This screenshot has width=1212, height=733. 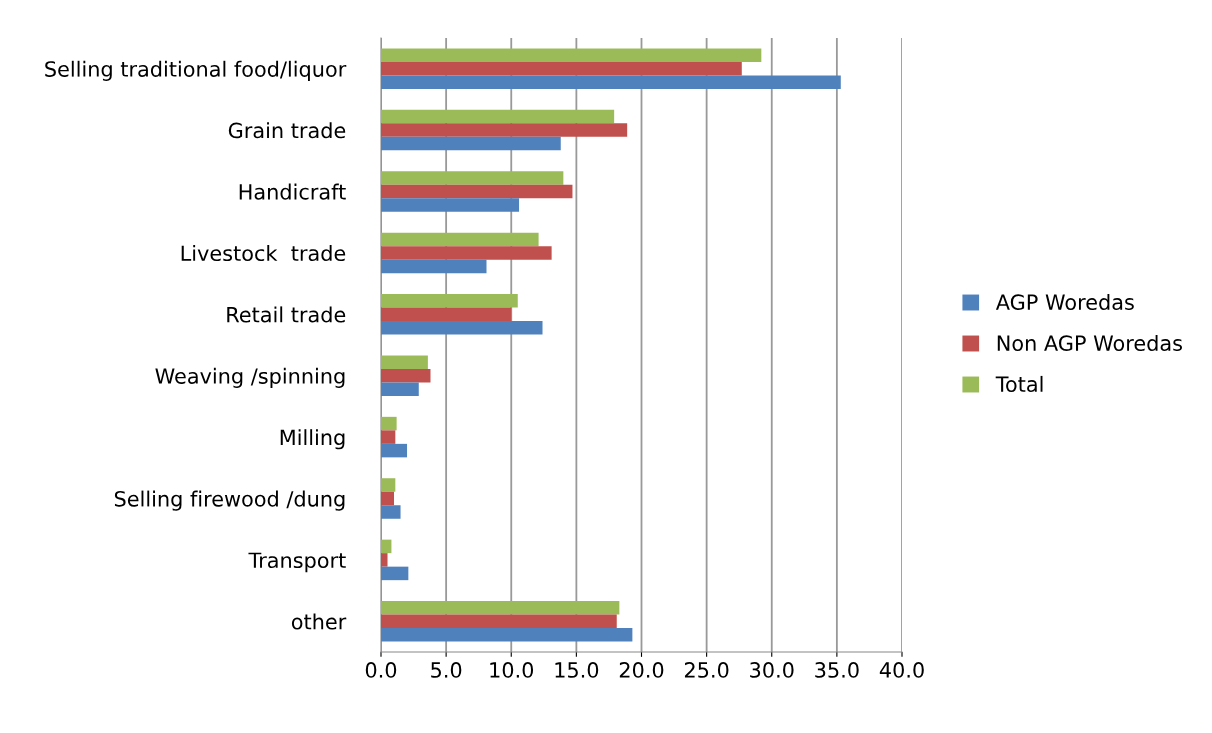 What do you see at coordinates (297, 562) in the screenshot?
I see `y-tick-label: Transport` at bounding box center [297, 562].